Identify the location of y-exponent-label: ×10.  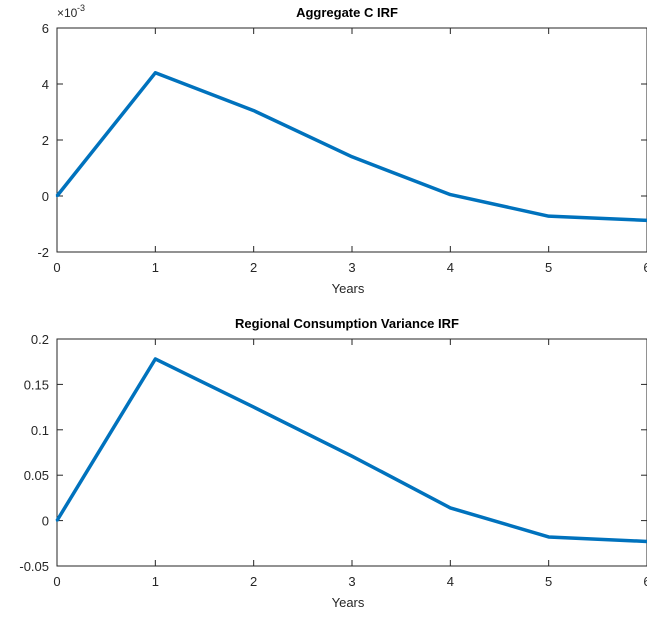
(67, 13).